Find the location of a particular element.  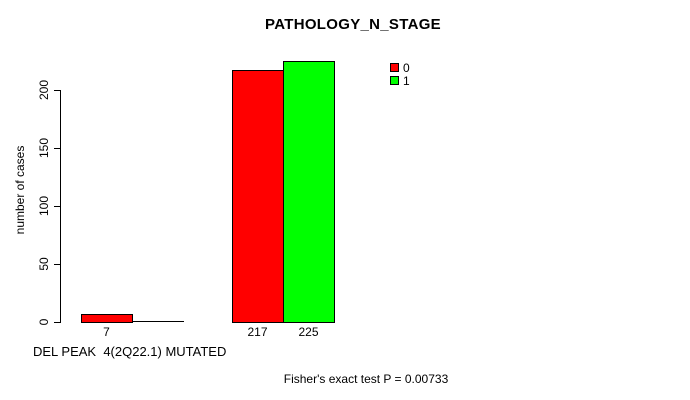

legend-label: 1 is located at coordinates (406, 81).